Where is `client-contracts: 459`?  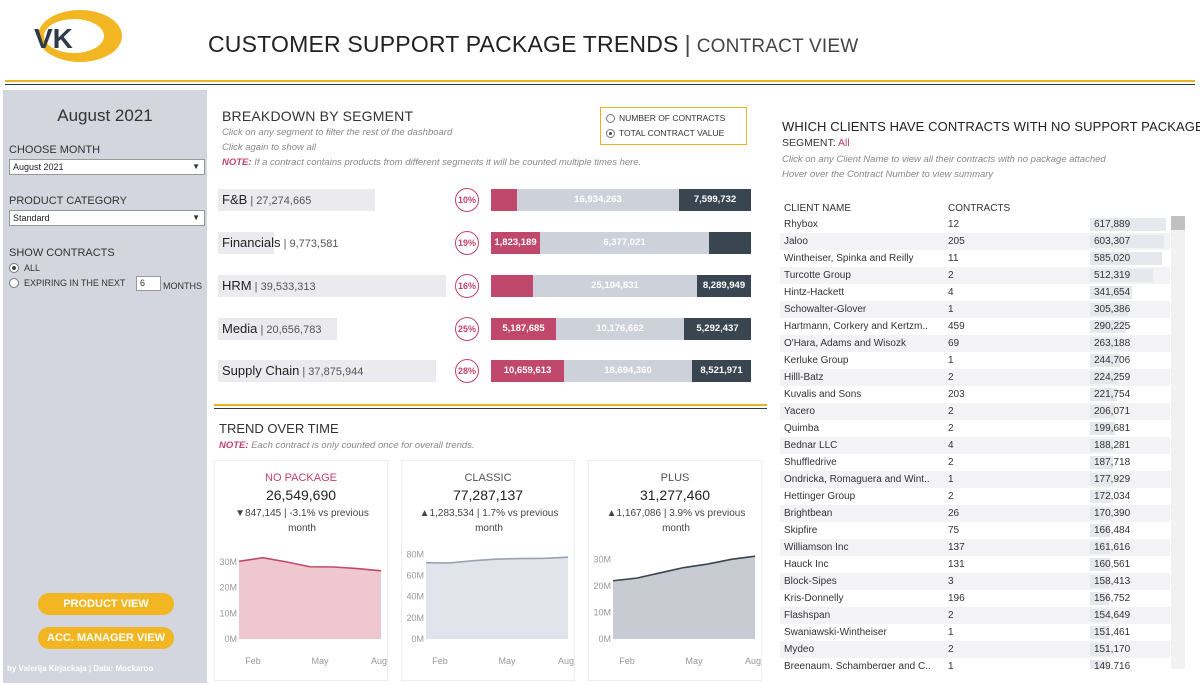
client-contracts: 459 is located at coordinates (956, 326).